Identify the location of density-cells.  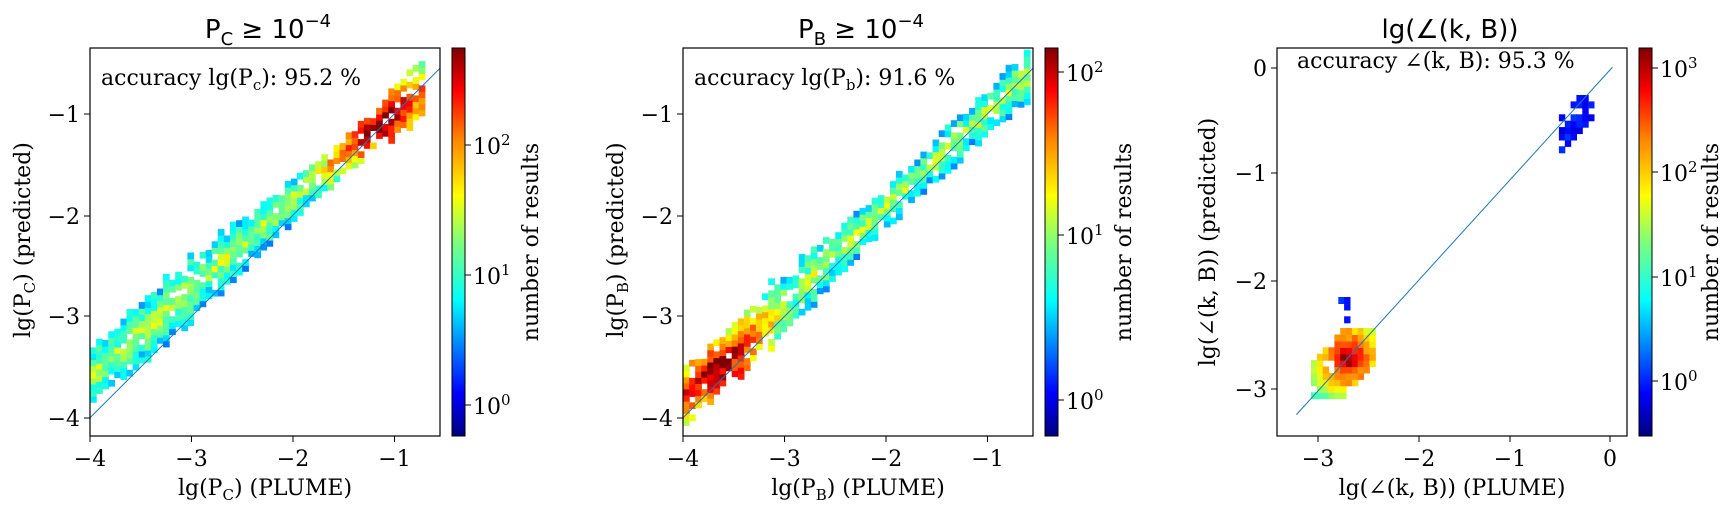
(857, 237).